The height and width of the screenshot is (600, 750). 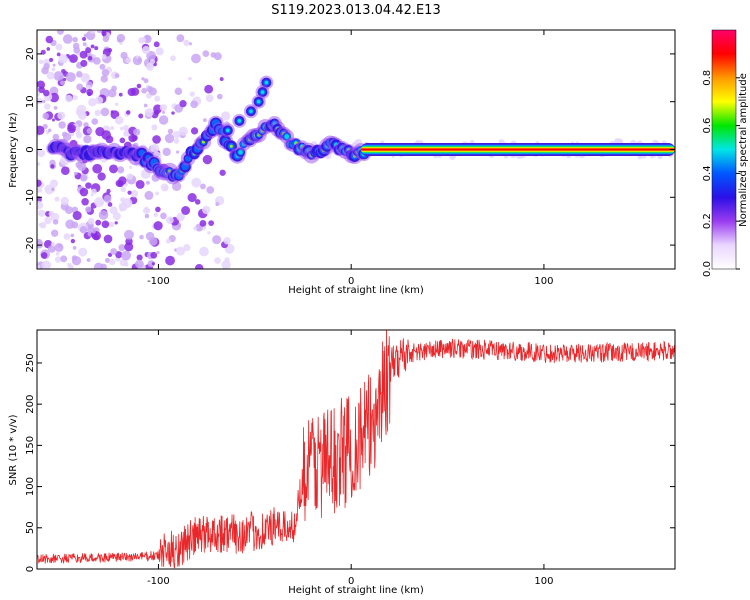 What do you see at coordinates (30, 445) in the screenshot?
I see `snr-y-tick-label: 150` at bounding box center [30, 445].